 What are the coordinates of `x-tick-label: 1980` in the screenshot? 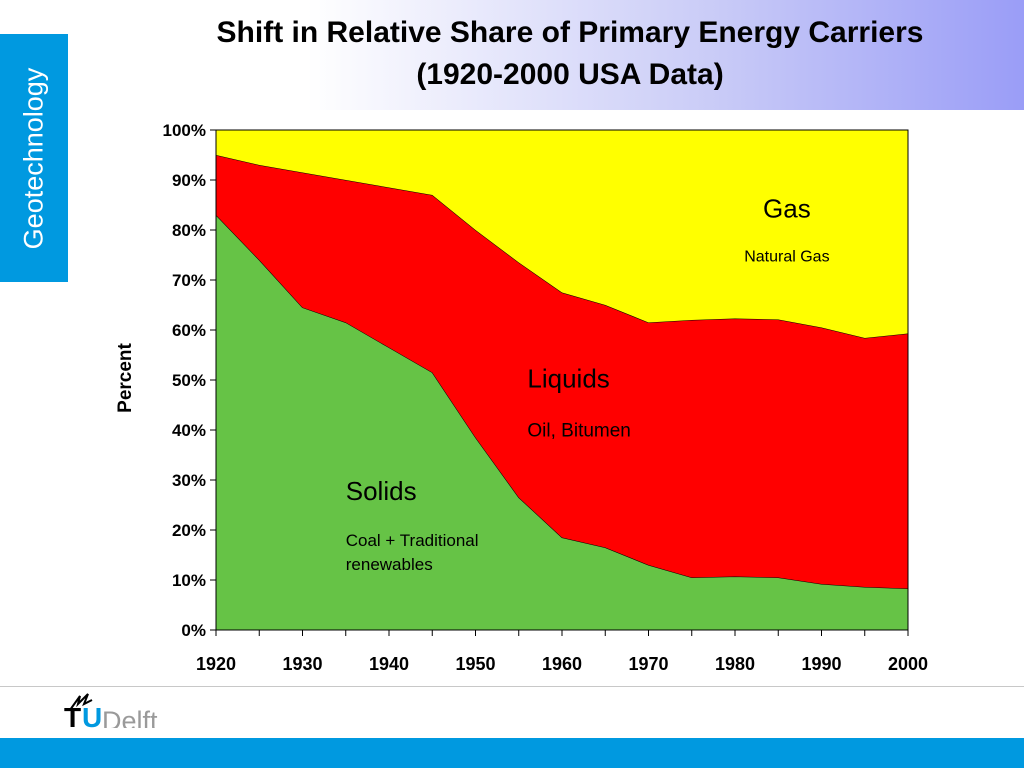 It's located at (735, 664).